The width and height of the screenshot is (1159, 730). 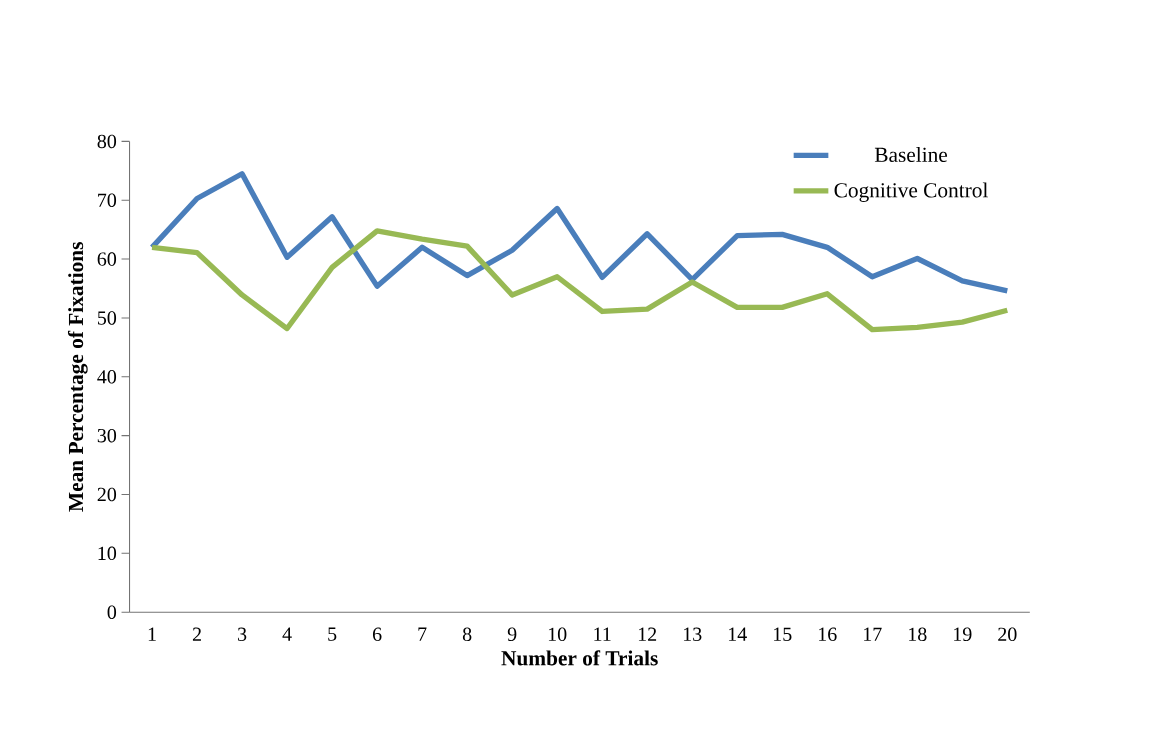 What do you see at coordinates (107, 377) in the screenshot?
I see `y-tick-label: 40` at bounding box center [107, 377].